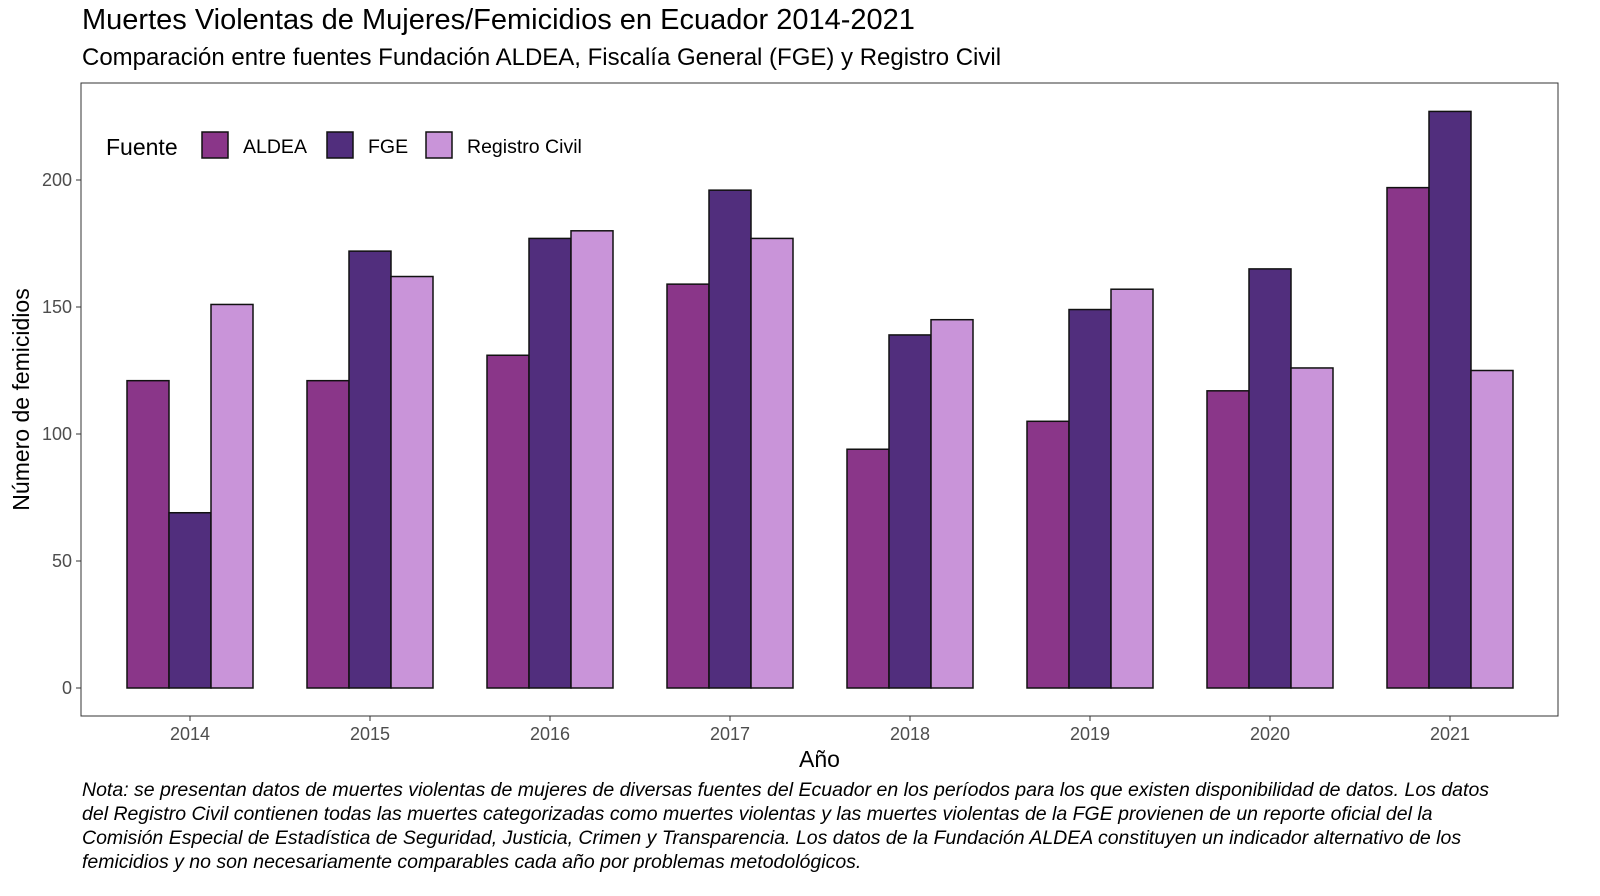  I want to click on bar-fge-2020, so click(1270, 478).